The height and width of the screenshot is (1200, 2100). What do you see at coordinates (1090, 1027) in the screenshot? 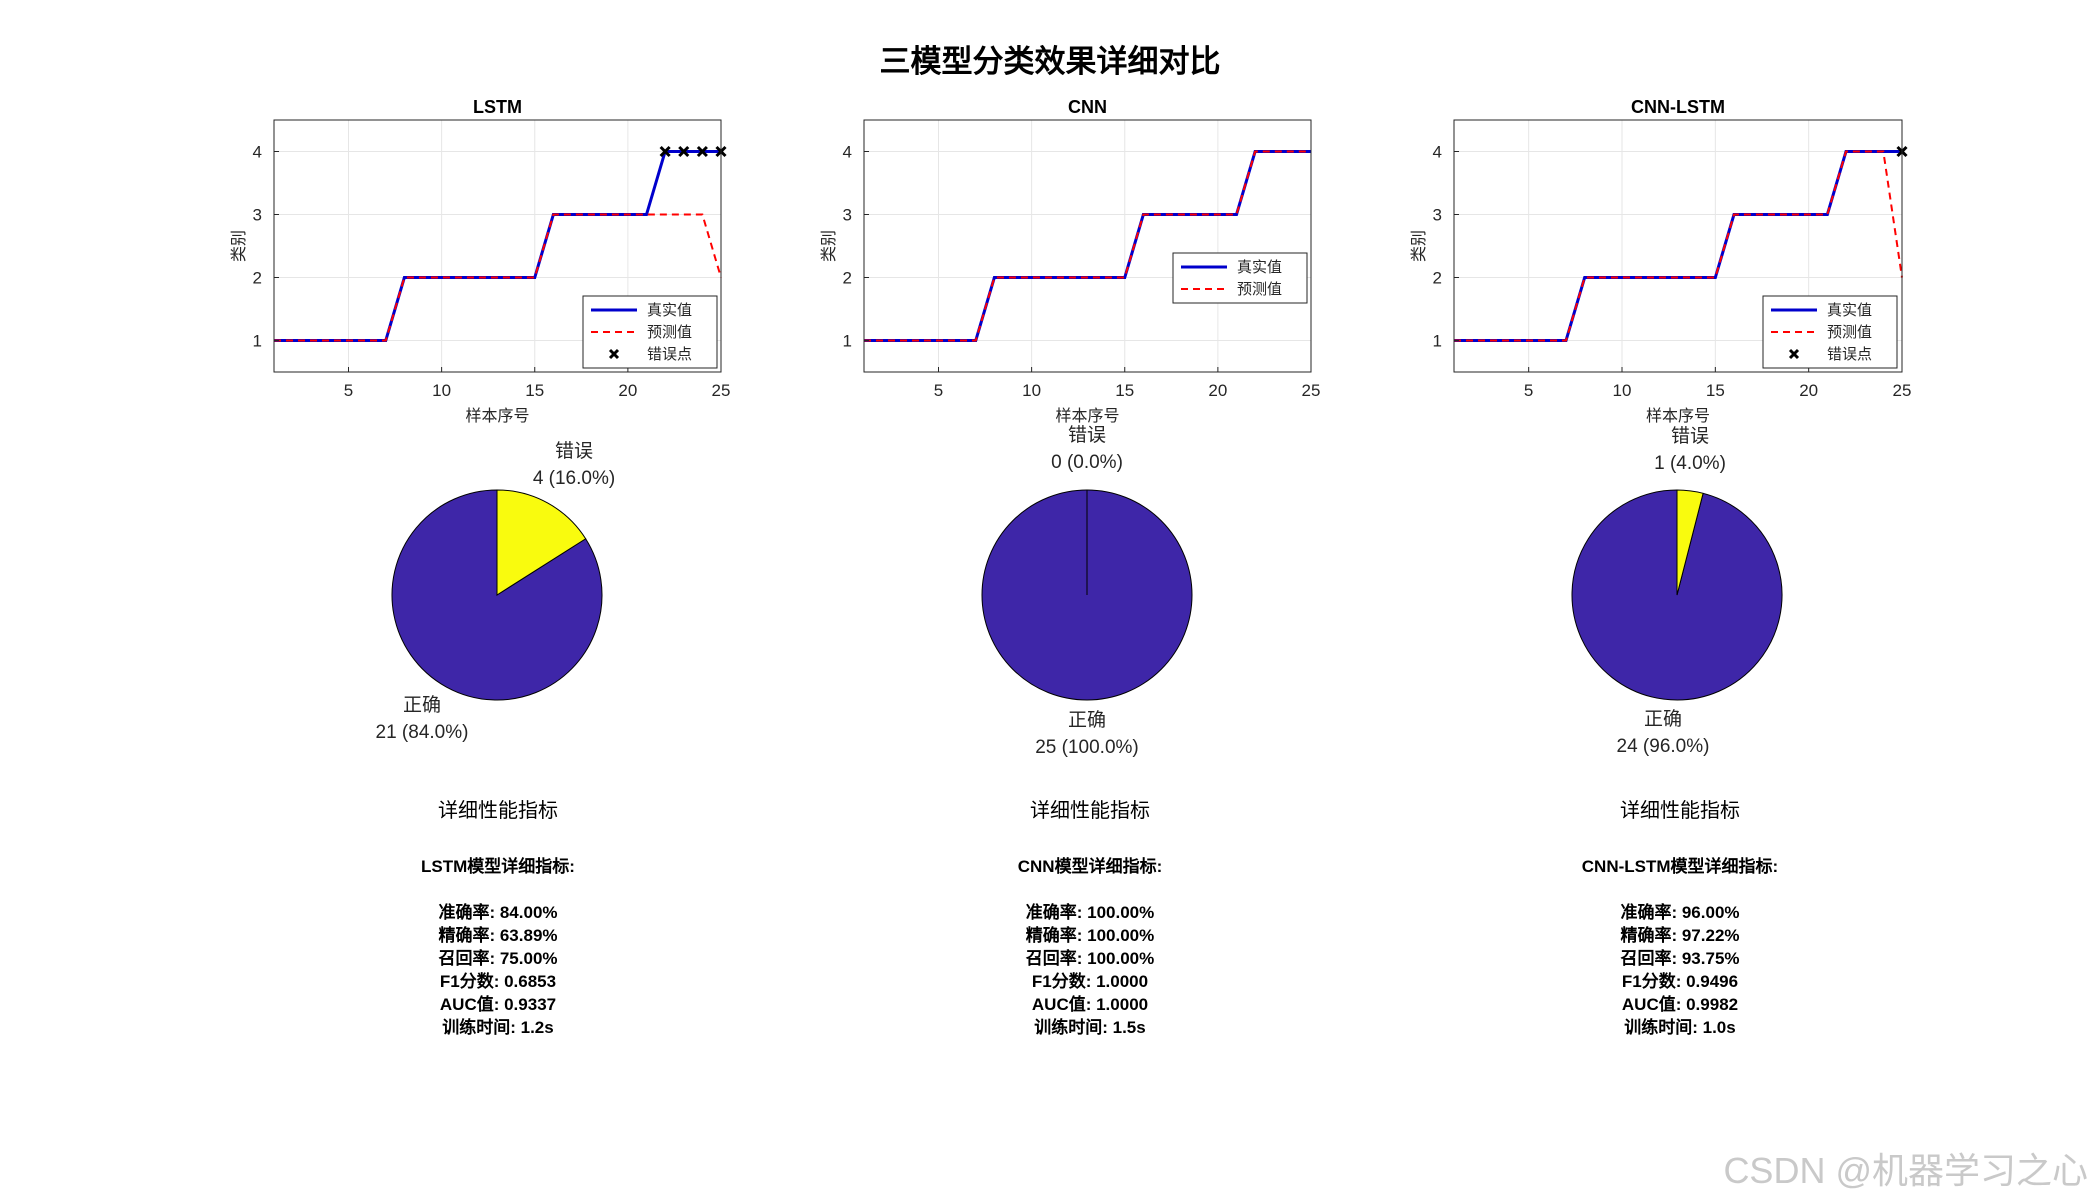
I see `metric-train-time: 训练时间: 1.5s` at bounding box center [1090, 1027].